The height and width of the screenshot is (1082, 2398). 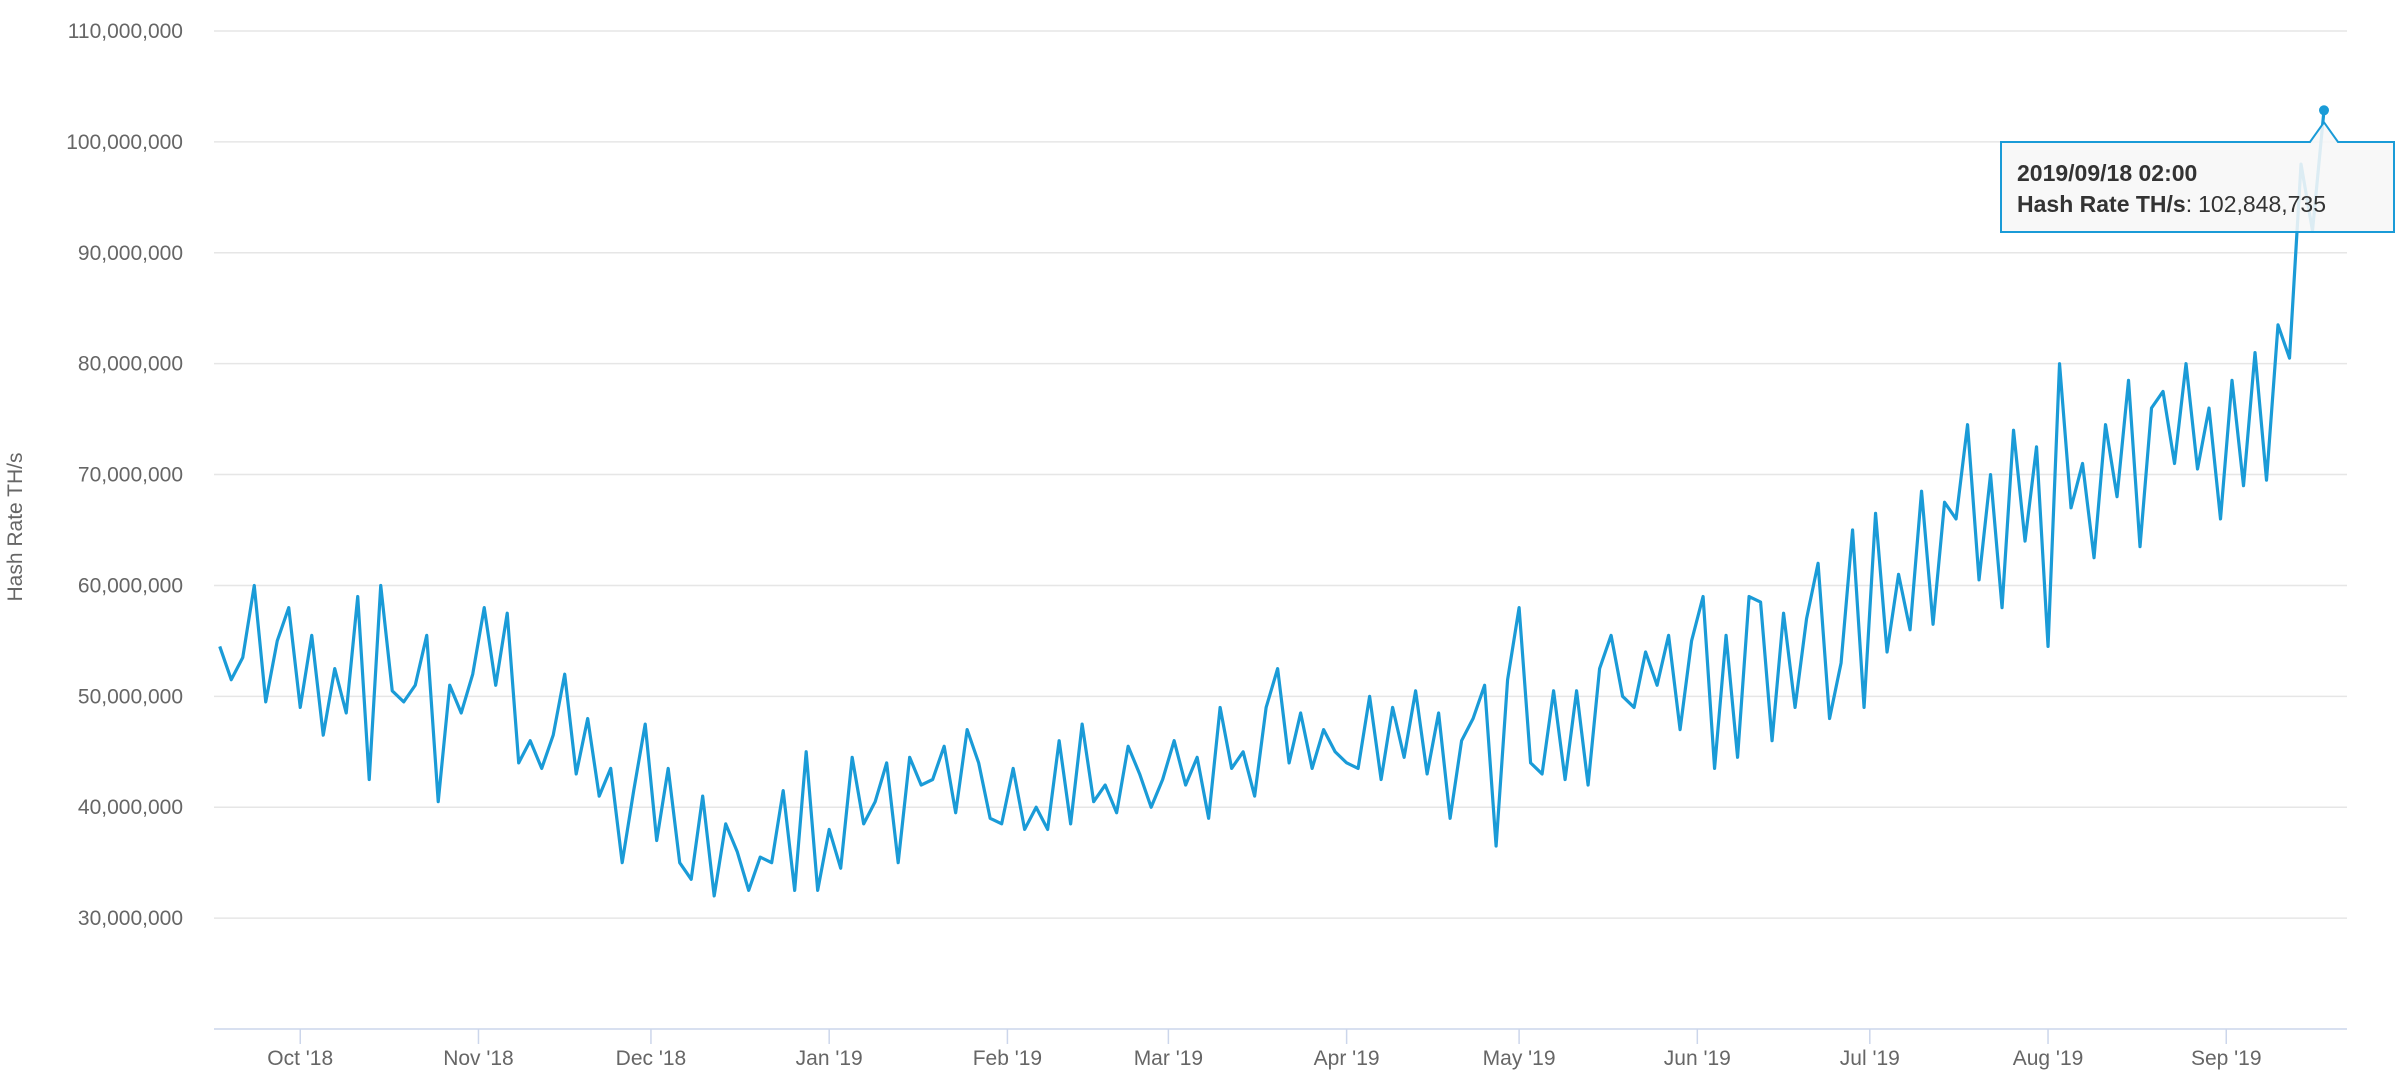 I want to click on hover-point, so click(x=2324, y=110).